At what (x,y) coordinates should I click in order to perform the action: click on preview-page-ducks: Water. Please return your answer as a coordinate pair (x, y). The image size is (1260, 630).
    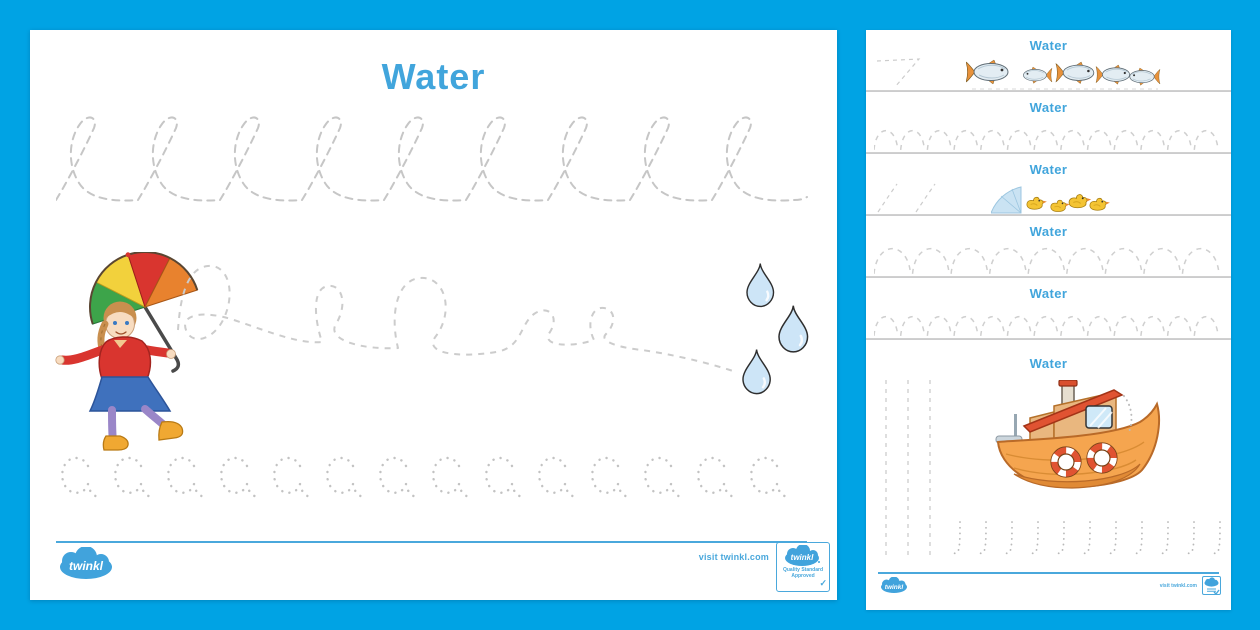
    Looking at the image, I should click on (1048, 185).